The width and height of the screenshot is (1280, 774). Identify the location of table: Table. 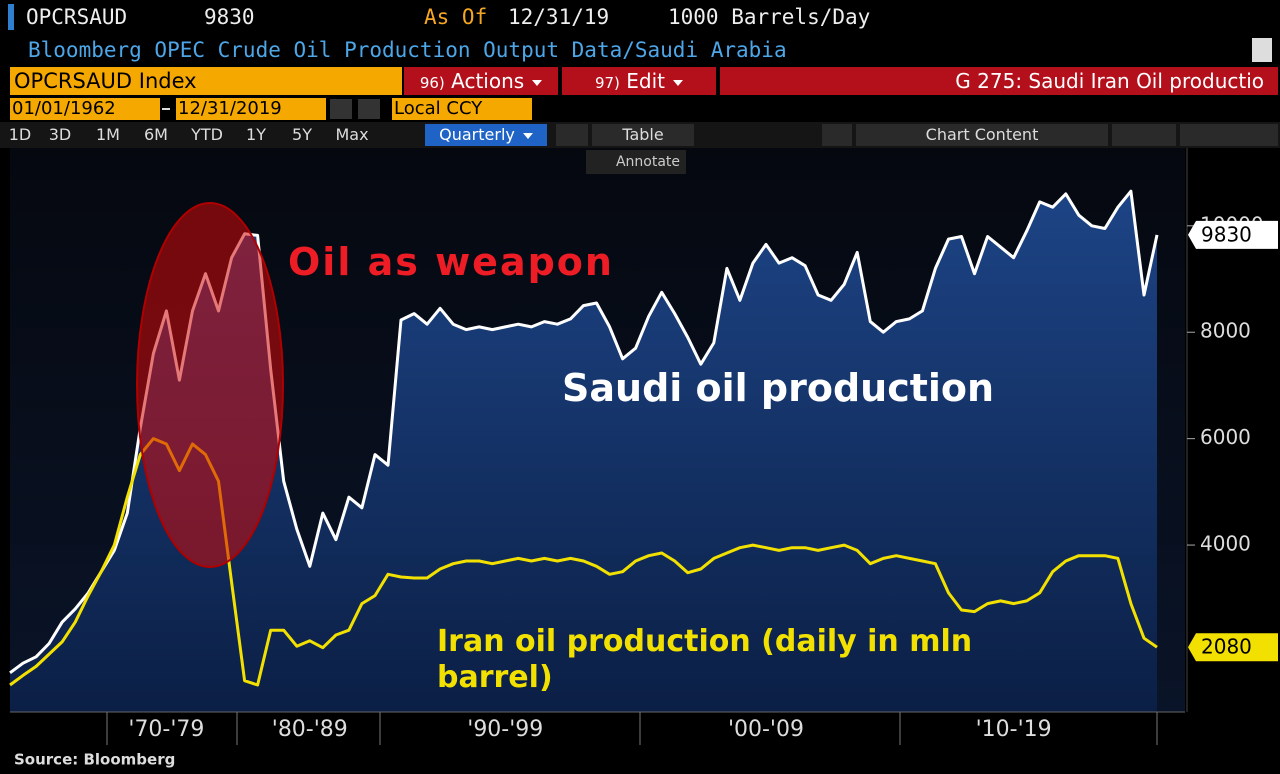
(643, 134).